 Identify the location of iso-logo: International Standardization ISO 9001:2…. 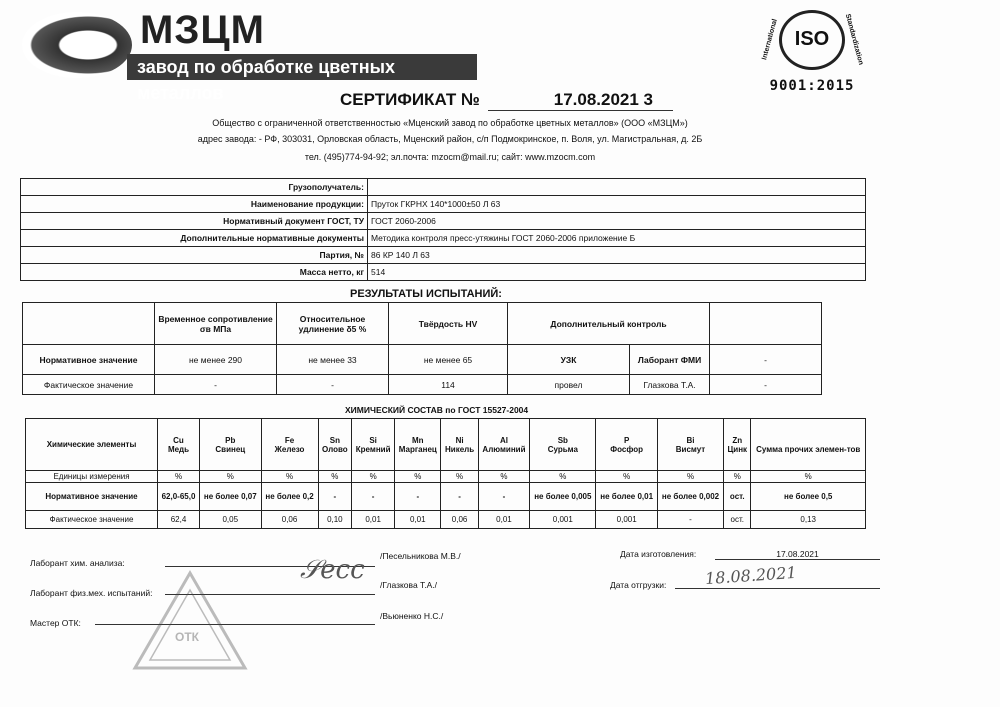
(812, 51).